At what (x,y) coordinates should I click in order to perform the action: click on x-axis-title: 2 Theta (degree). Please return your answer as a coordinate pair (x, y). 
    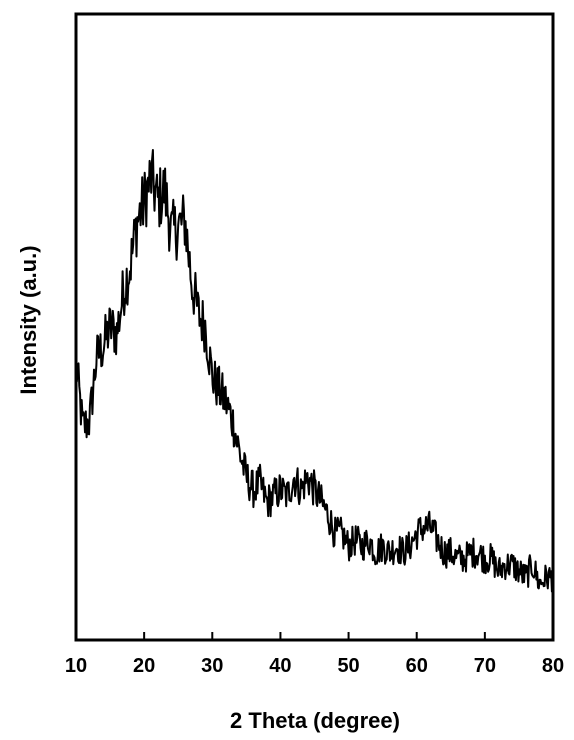
    Looking at the image, I should click on (315, 720).